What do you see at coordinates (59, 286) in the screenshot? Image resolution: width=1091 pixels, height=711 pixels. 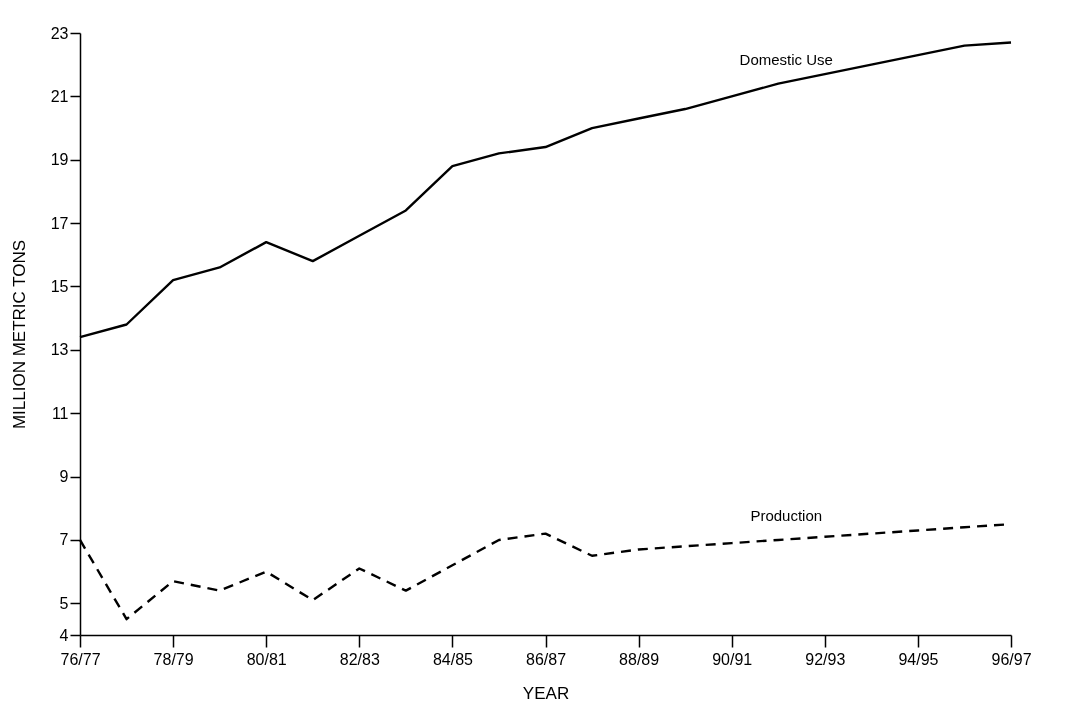 I see `y-tick-label: 15` at bounding box center [59, 286].